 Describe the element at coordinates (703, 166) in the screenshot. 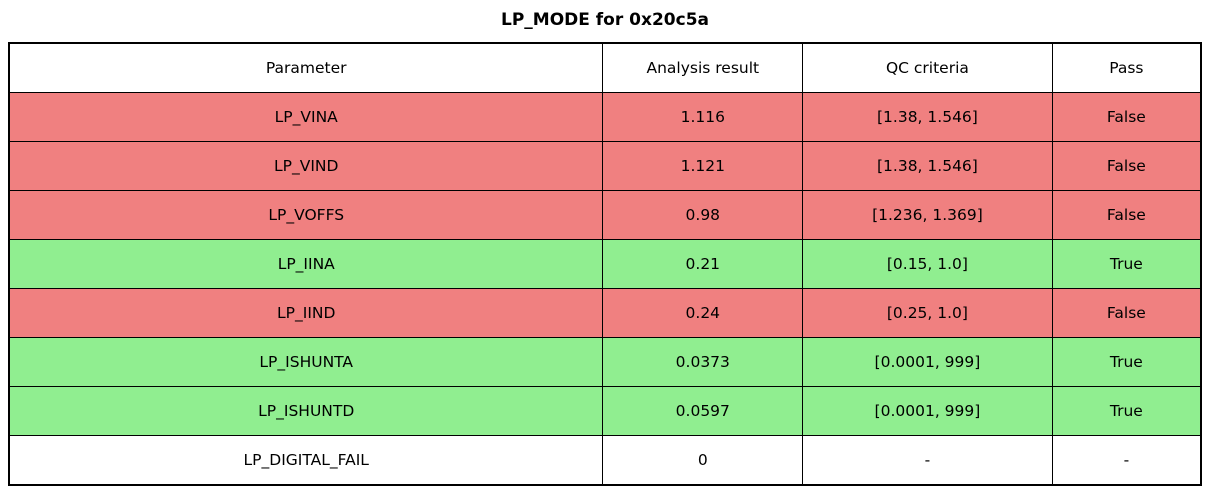

I see `cell-analysis-result: 1.121` at that location.